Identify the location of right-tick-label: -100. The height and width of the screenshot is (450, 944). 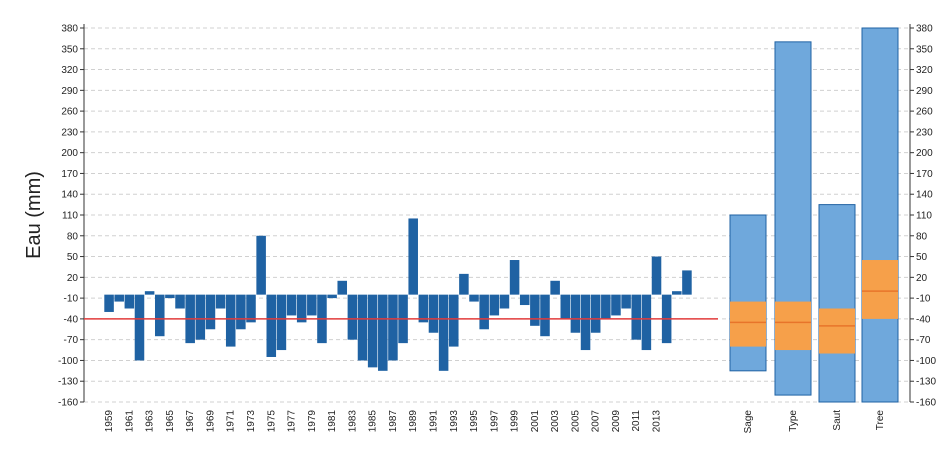
(926, 361).